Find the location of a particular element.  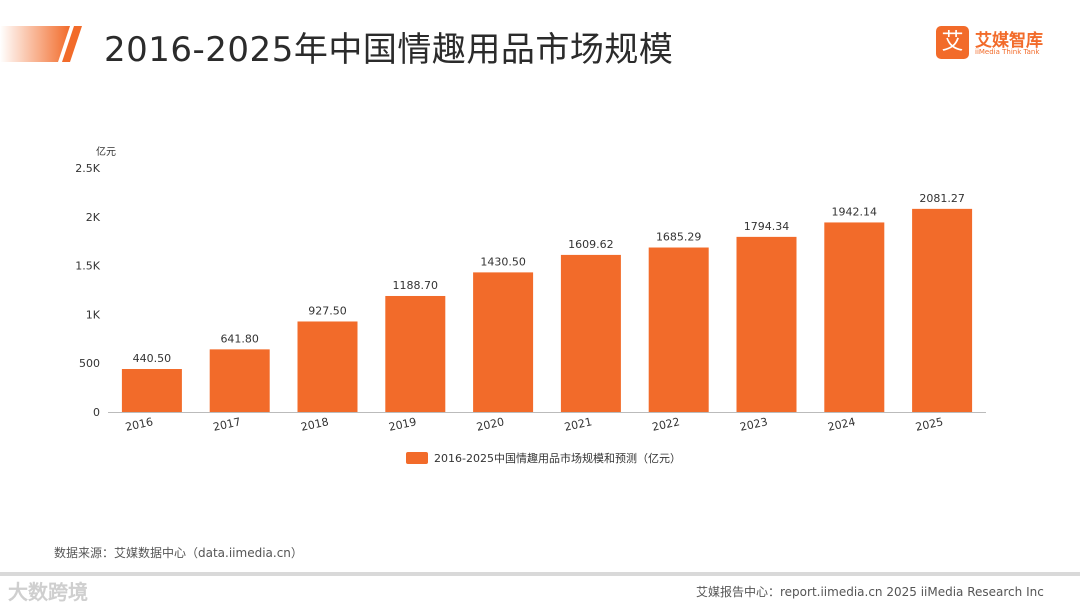

bar-2023 is located at coordinates (766, 324).